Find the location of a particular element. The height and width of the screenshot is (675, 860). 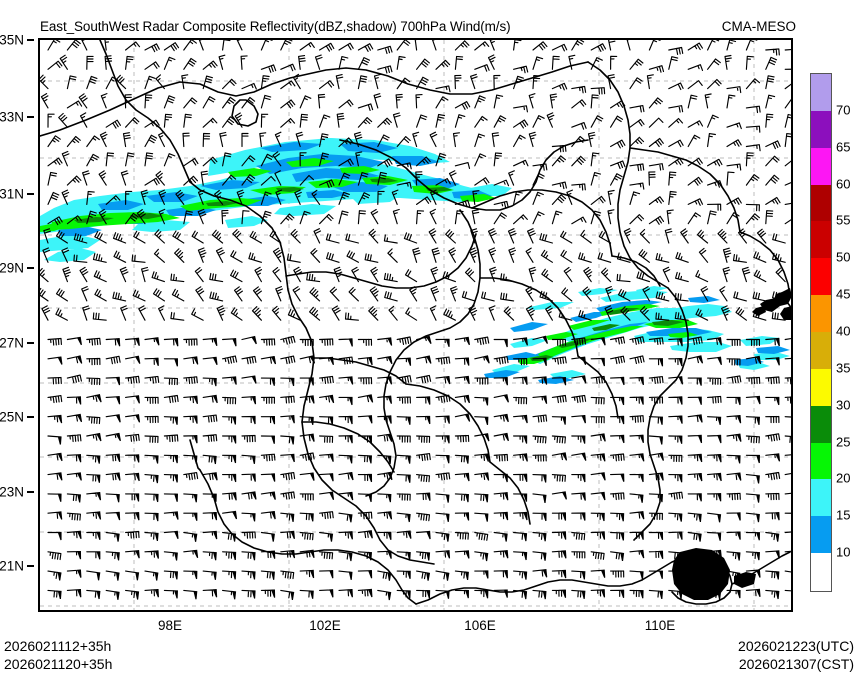

colorbar-tick-label: 25 is located at coordinates (843, 442).